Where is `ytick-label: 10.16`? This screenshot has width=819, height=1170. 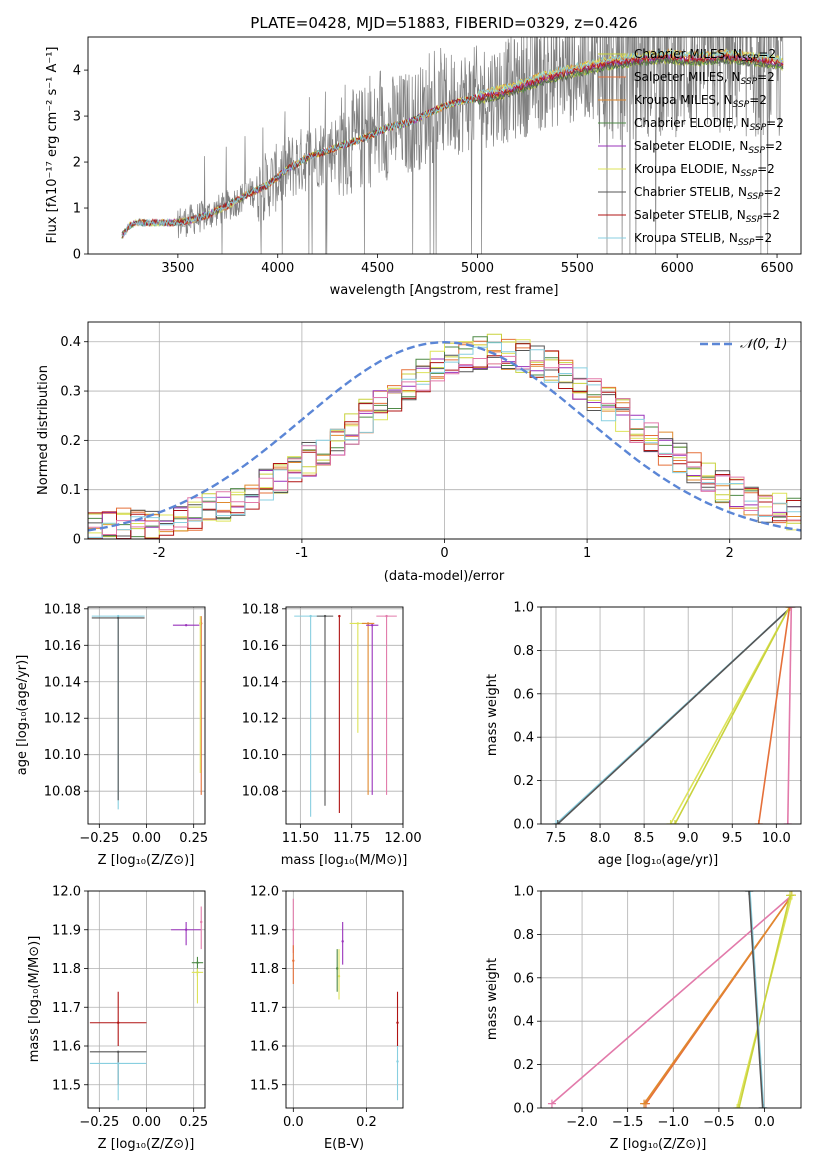 ytick-label: 10.16 is located at coordinates (260, 646).